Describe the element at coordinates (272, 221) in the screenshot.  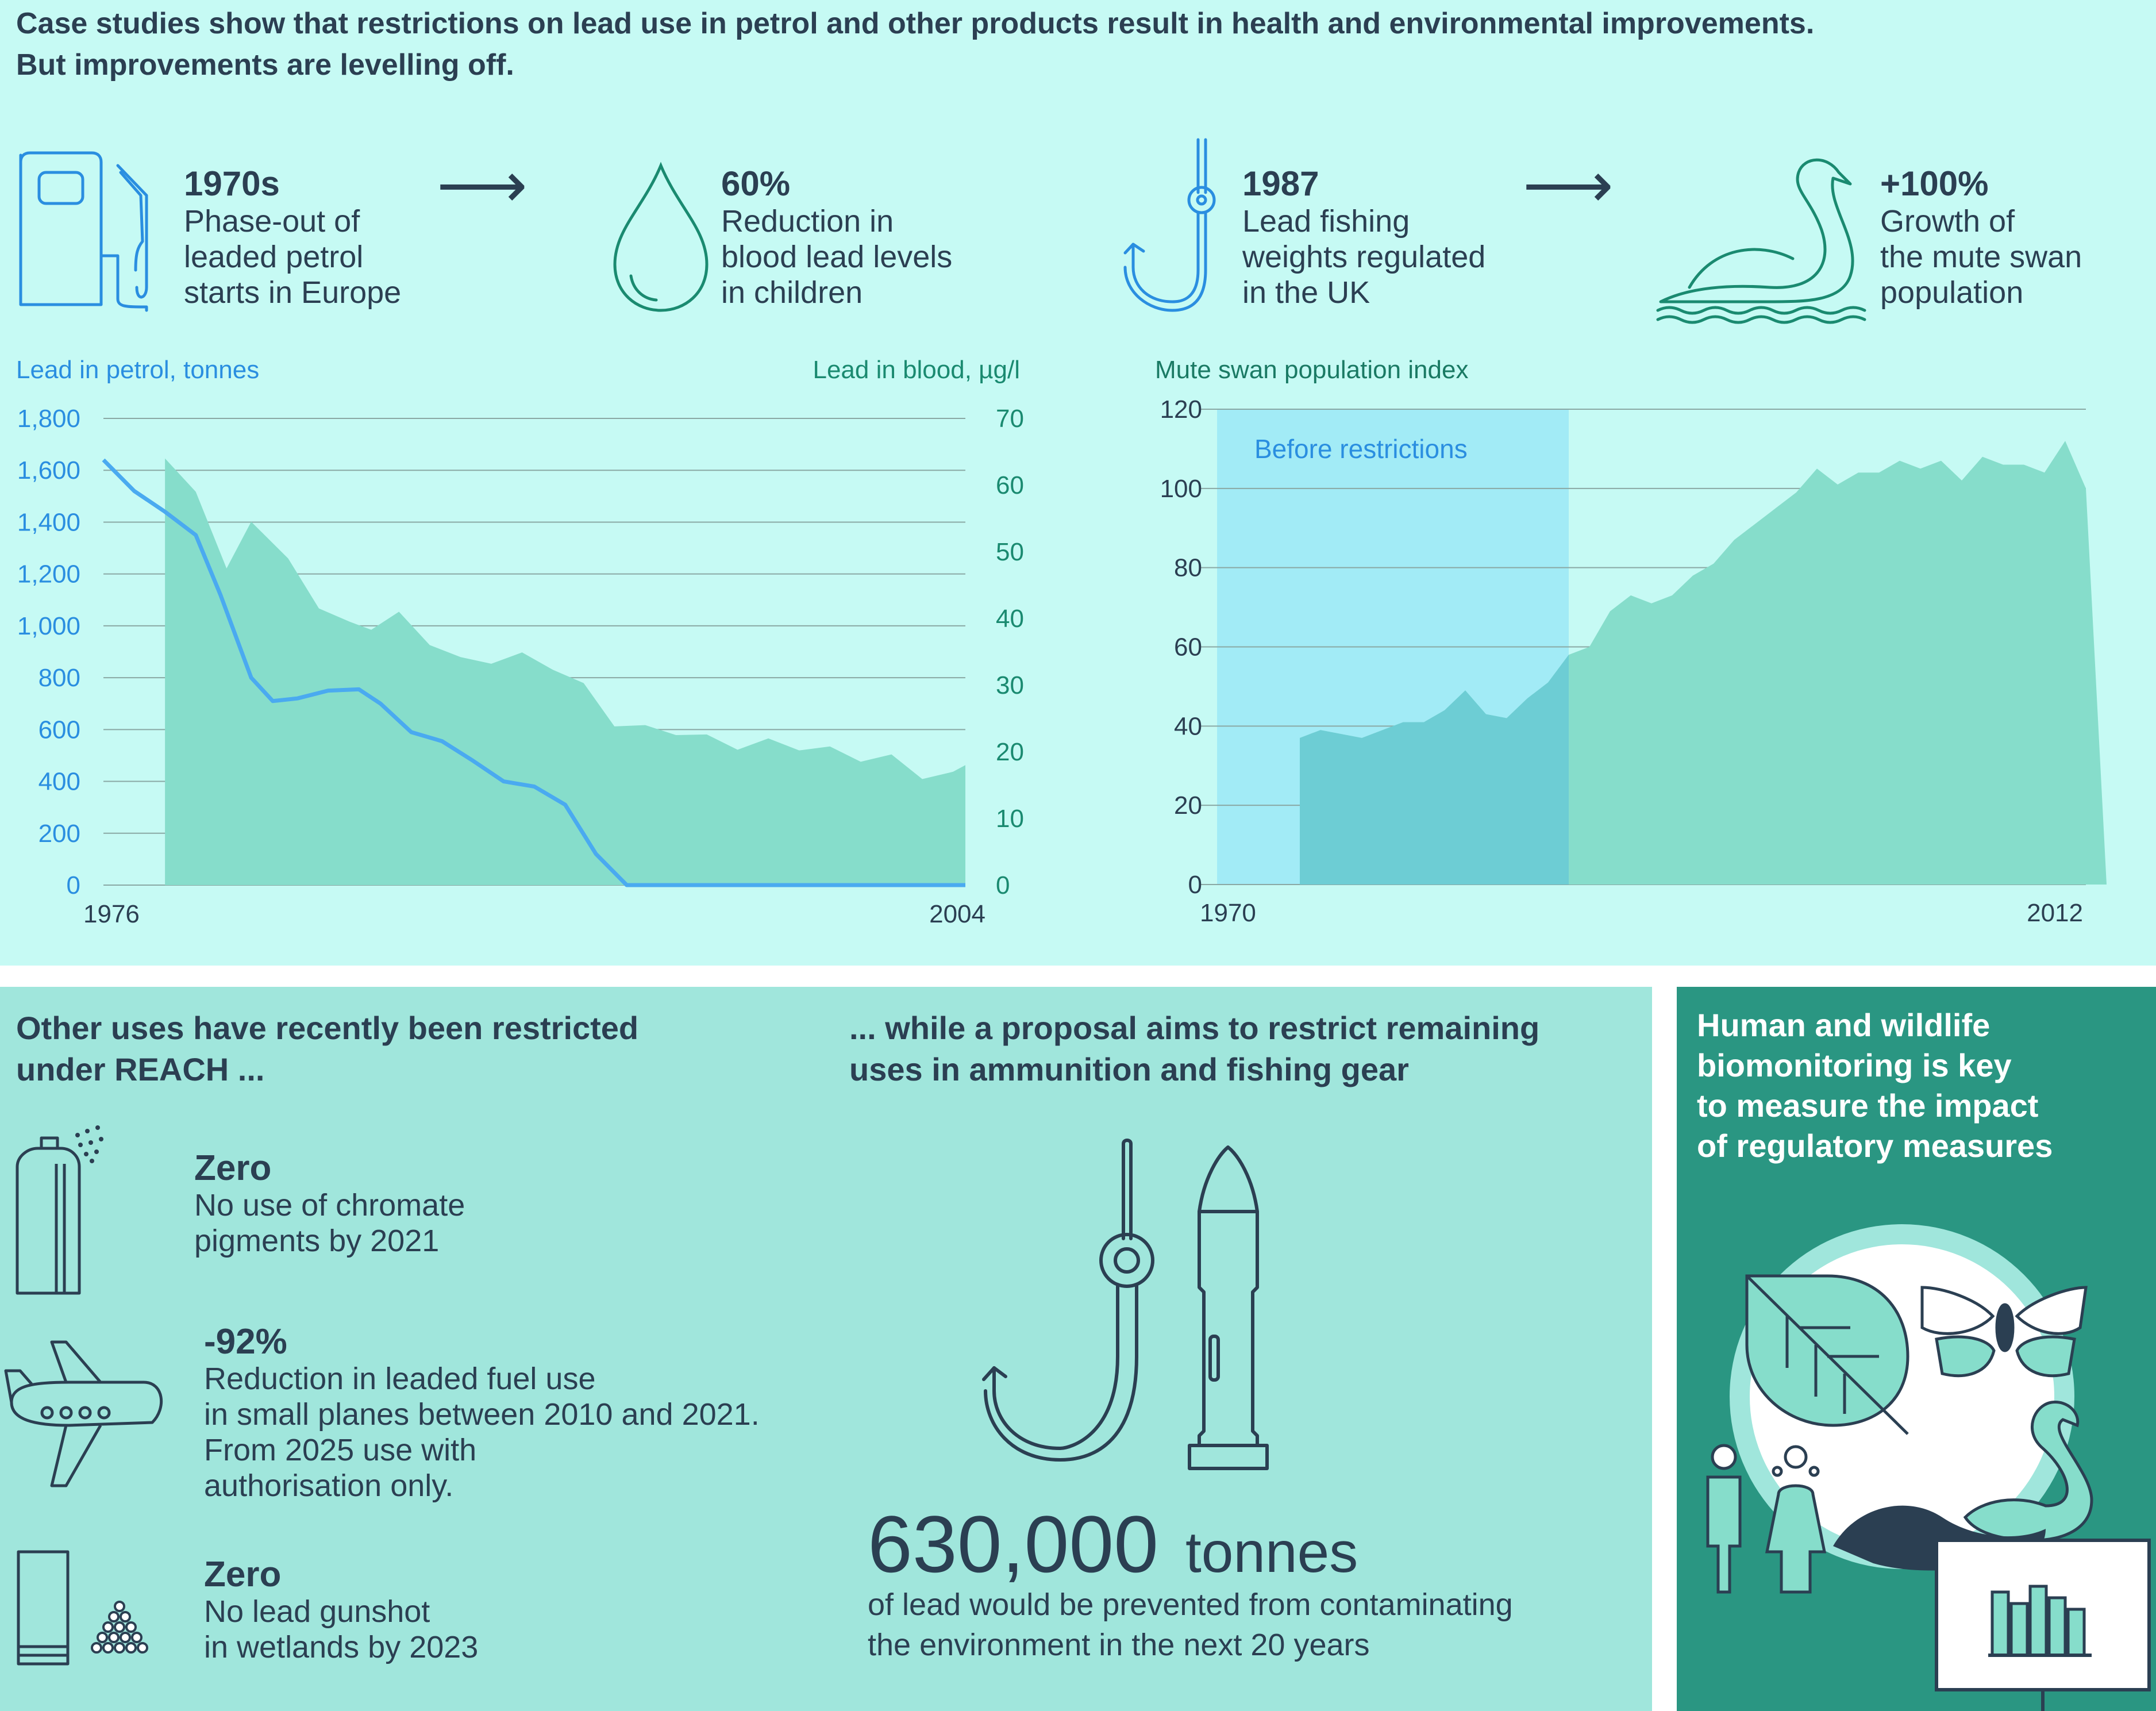
I see `fact-line: Phase-out of` at that location.